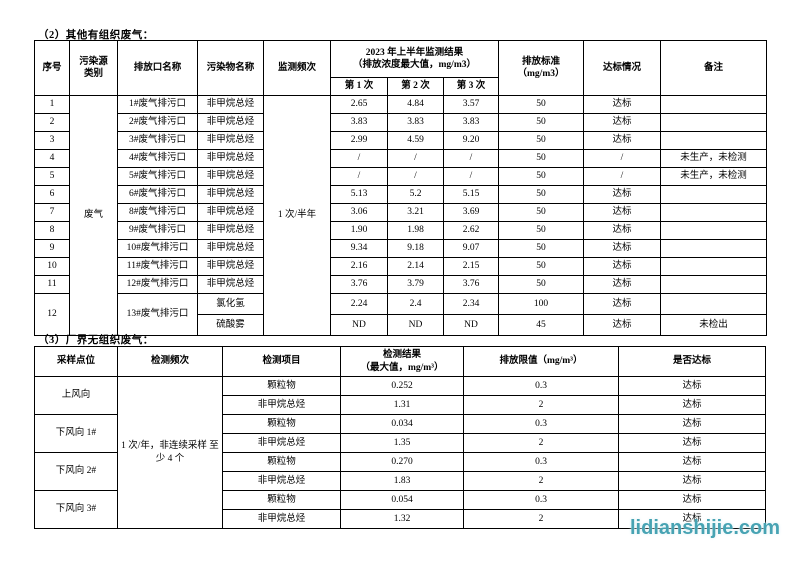  I want to click on table-cell: 2.34, so click(471, 304).